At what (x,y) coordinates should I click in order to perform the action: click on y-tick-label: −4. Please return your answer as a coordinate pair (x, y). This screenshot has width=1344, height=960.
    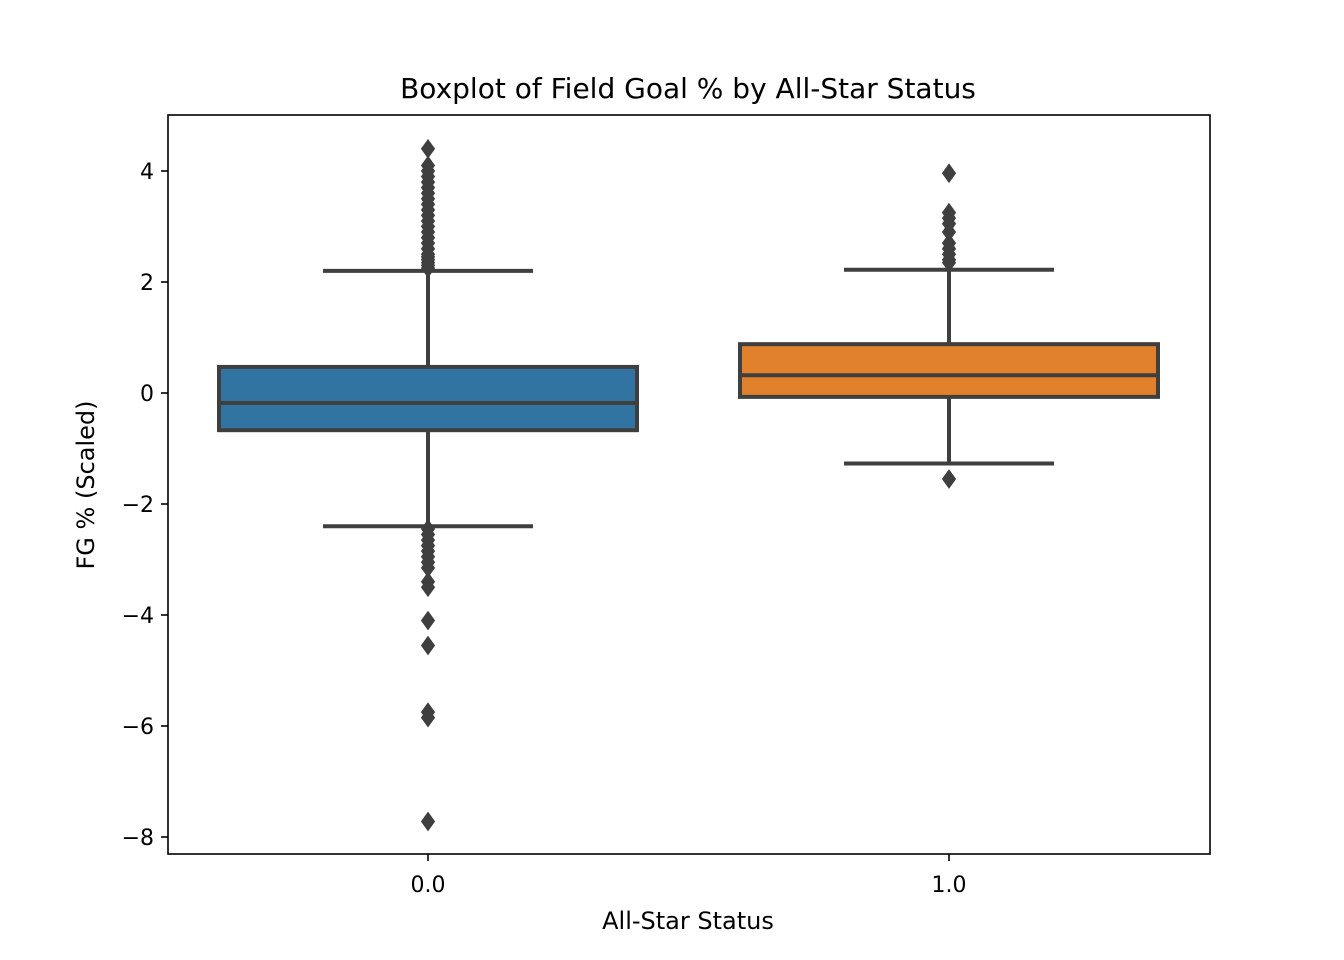
    Looking at the image, I should click on (138, 616).